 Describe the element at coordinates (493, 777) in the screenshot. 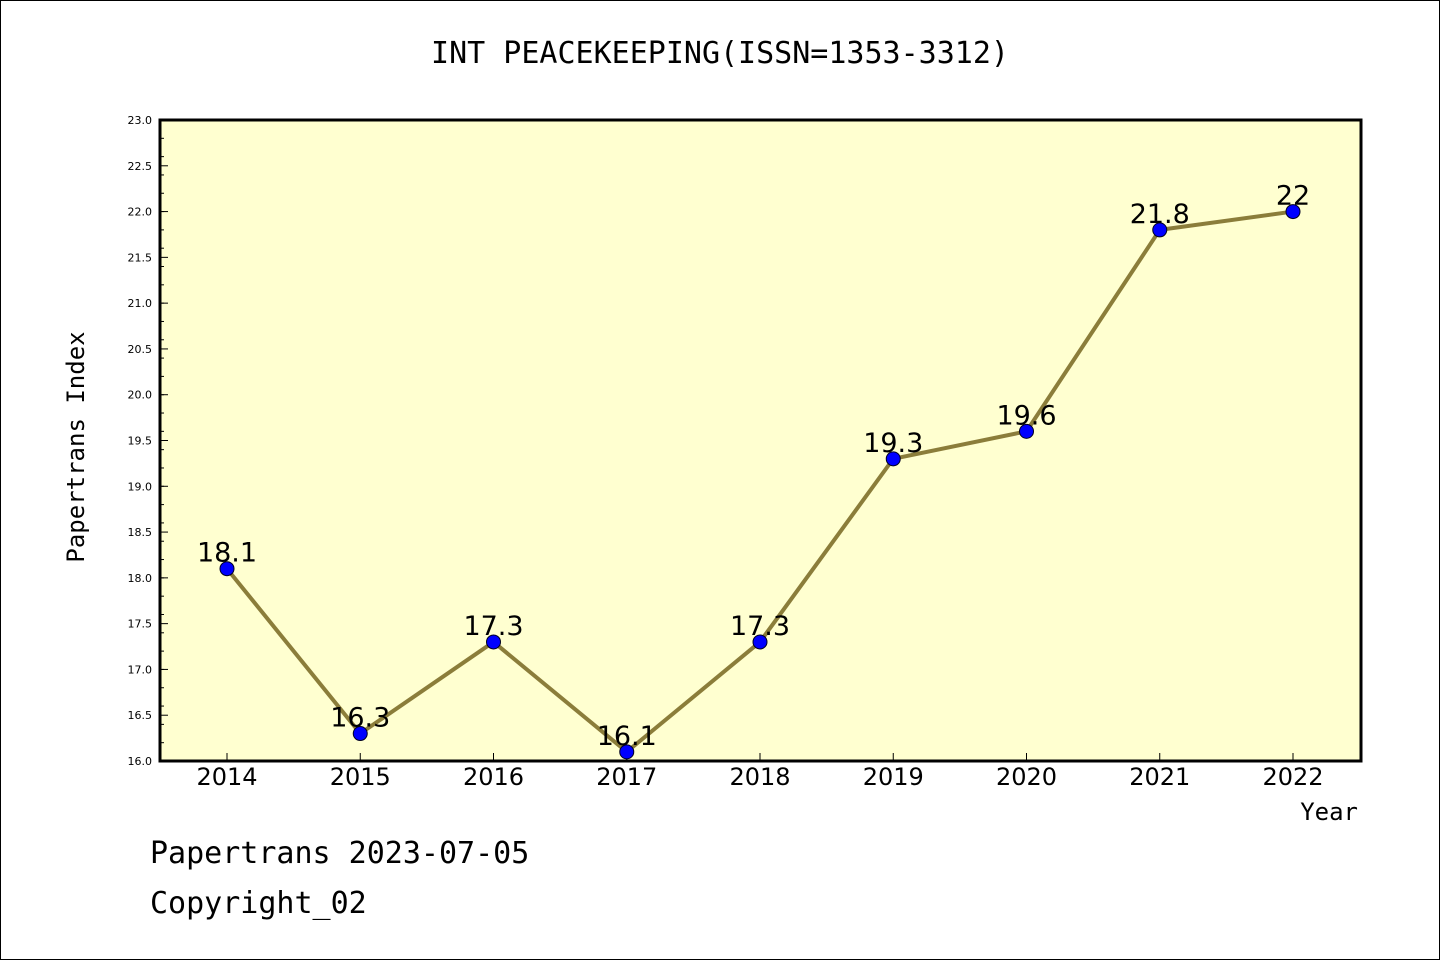

I see `x-tick-label: 2016` at that location.